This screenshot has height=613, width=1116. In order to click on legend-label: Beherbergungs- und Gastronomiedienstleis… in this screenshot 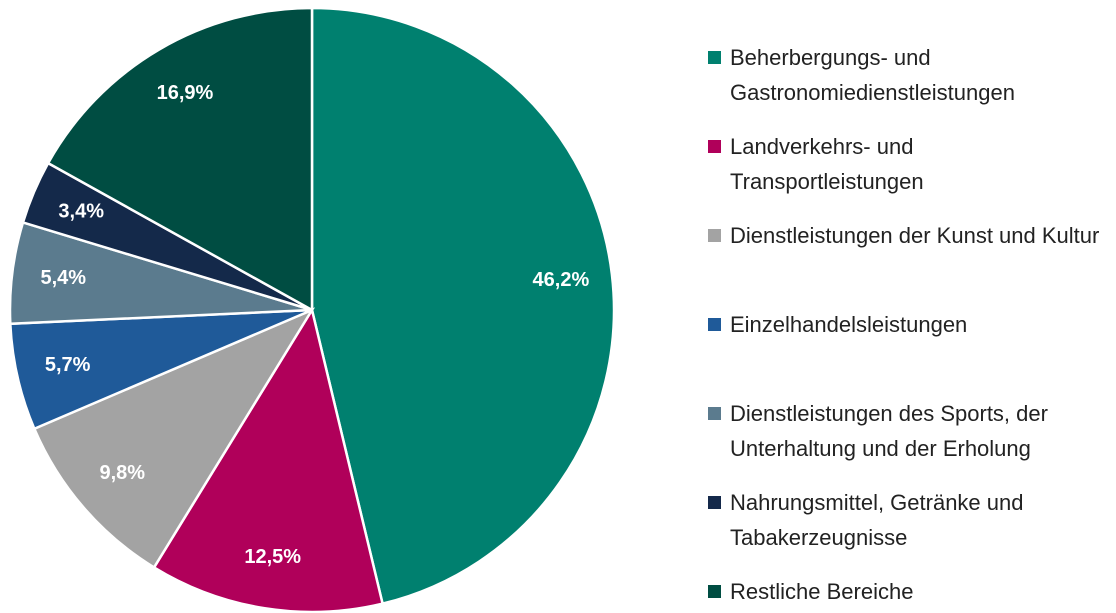, I will do `click(872, 75)`.